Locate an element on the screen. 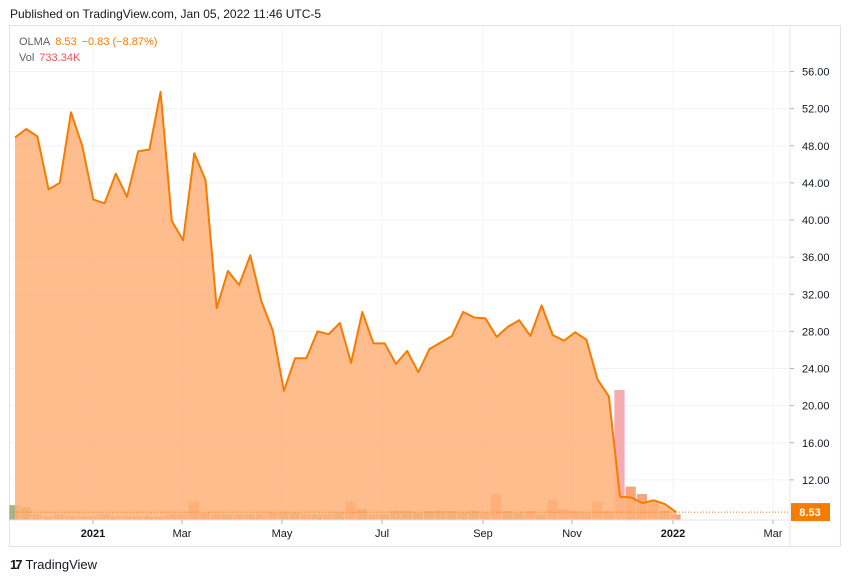 The width and height of the screenshot is (852, 582). legend-vol-value: 733.34K is located at coordinates (60, 58).